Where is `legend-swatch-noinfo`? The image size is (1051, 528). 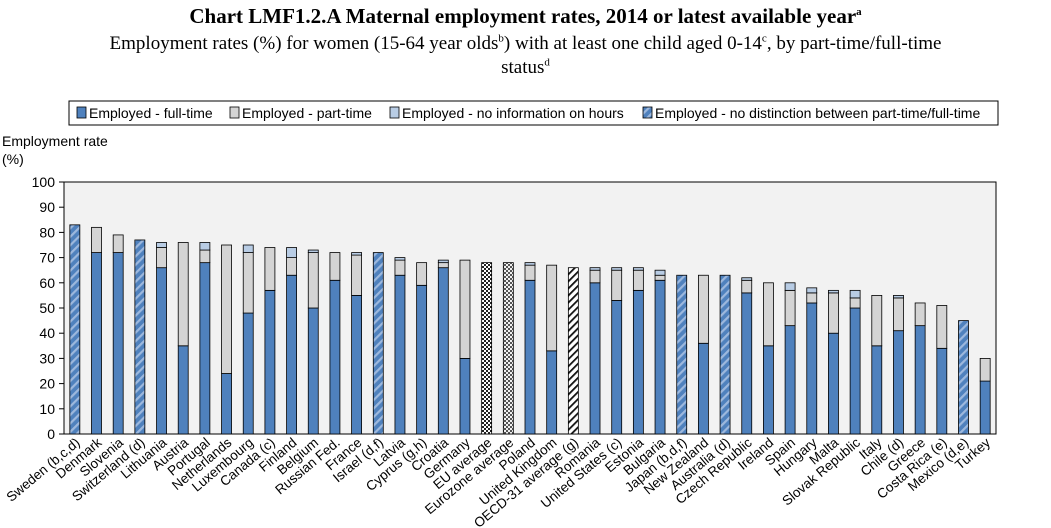 legend-swatch-noinfo is located at coordinates (394, 112).